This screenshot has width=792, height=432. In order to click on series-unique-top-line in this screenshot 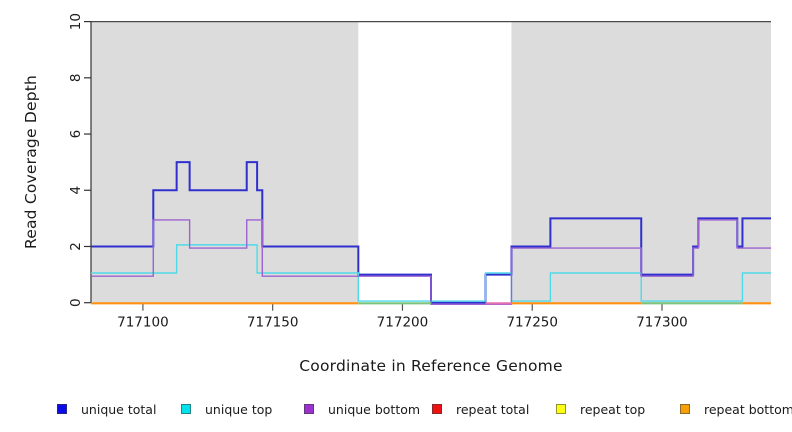, I will do `click(431, 273)`.